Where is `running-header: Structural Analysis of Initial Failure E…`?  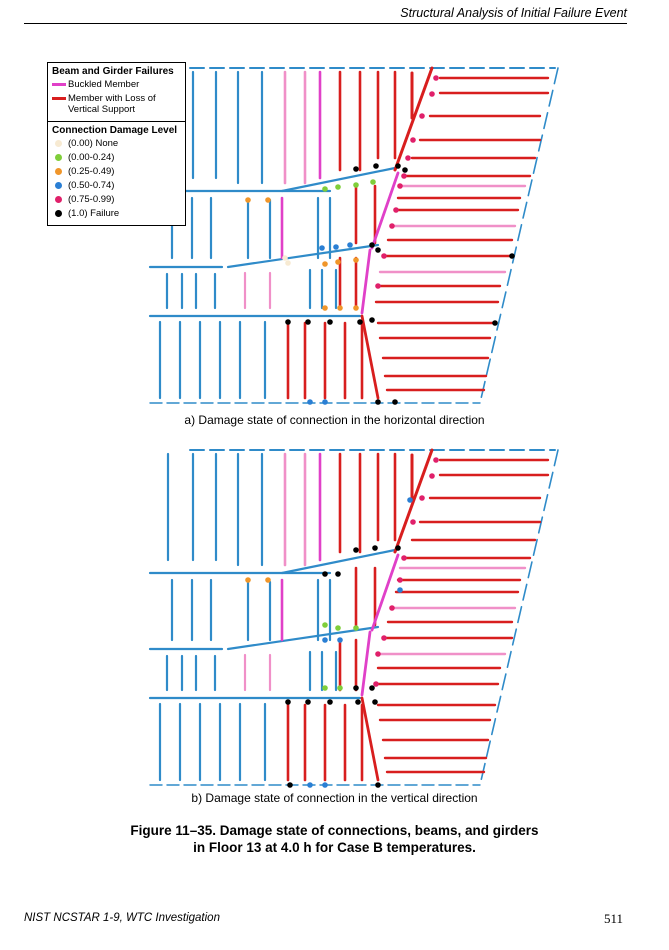
running-header: Structural Analysis of Initial Failure E… is located at coordinates (513, 13).